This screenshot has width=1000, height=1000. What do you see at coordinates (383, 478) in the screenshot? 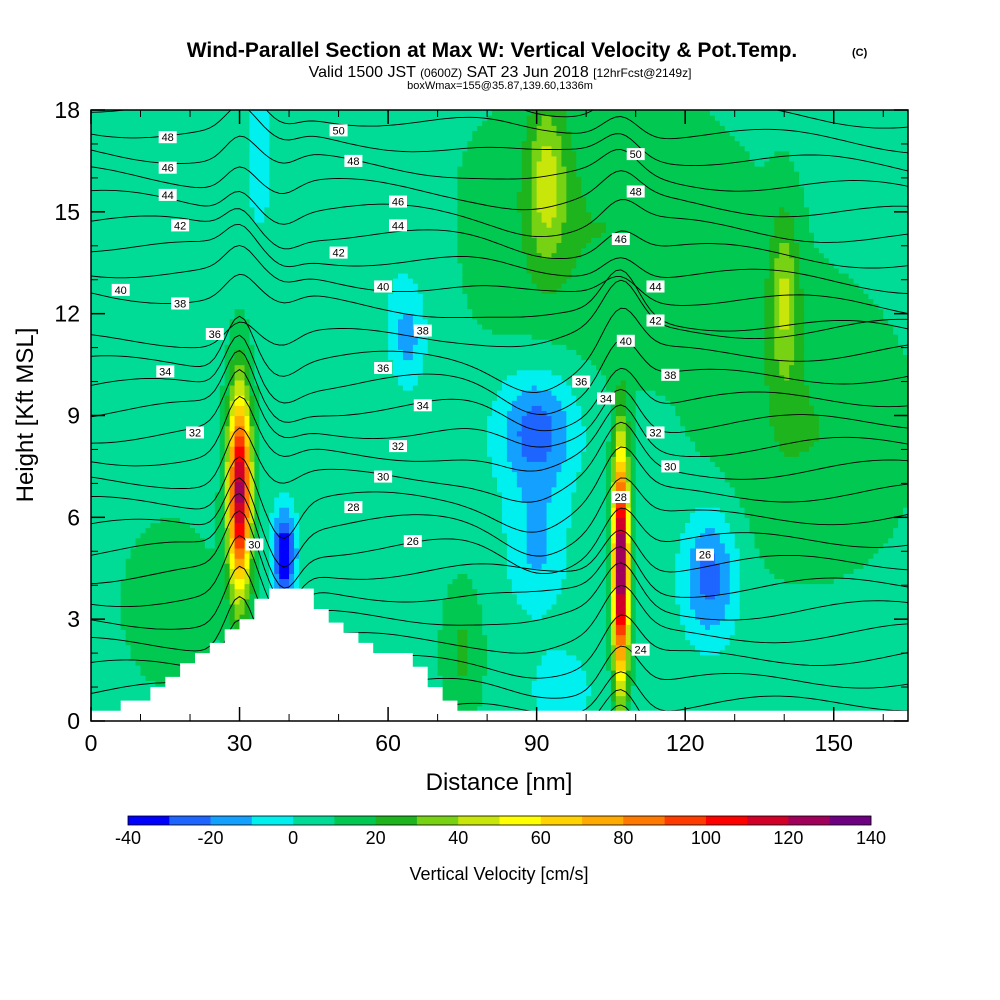
I see `contour-label: 30` at bounding box center [383, 478].